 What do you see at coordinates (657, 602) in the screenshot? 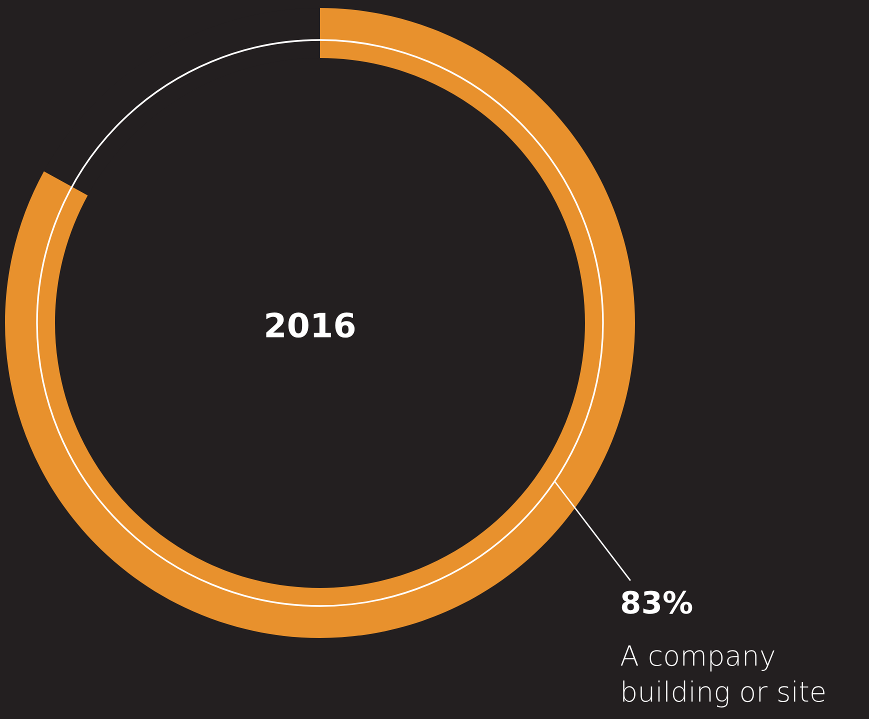
I see `data-label: 83%` at bounding box center [657, 602].